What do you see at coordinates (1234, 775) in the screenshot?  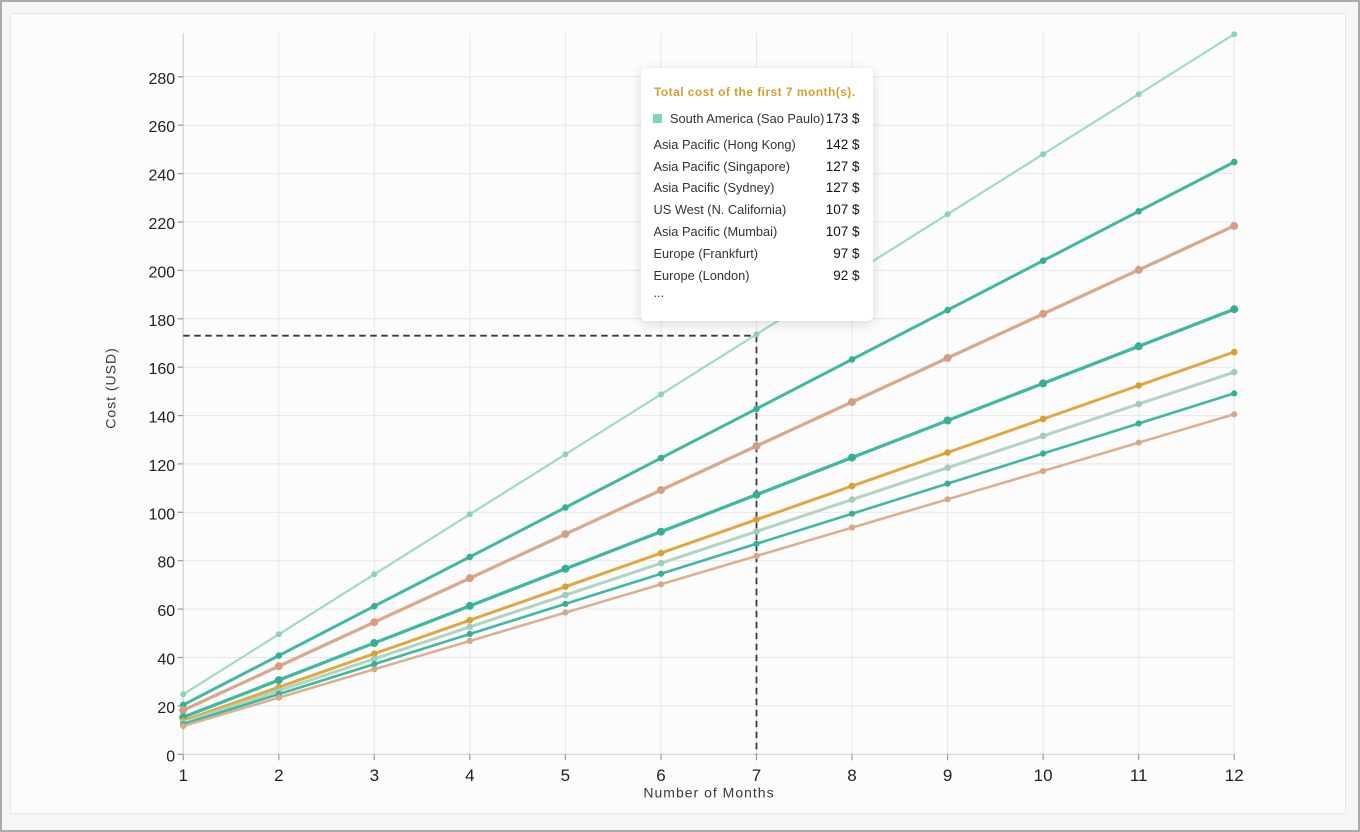 I see `svg-text: 12` at bounding box center [1234, 775].